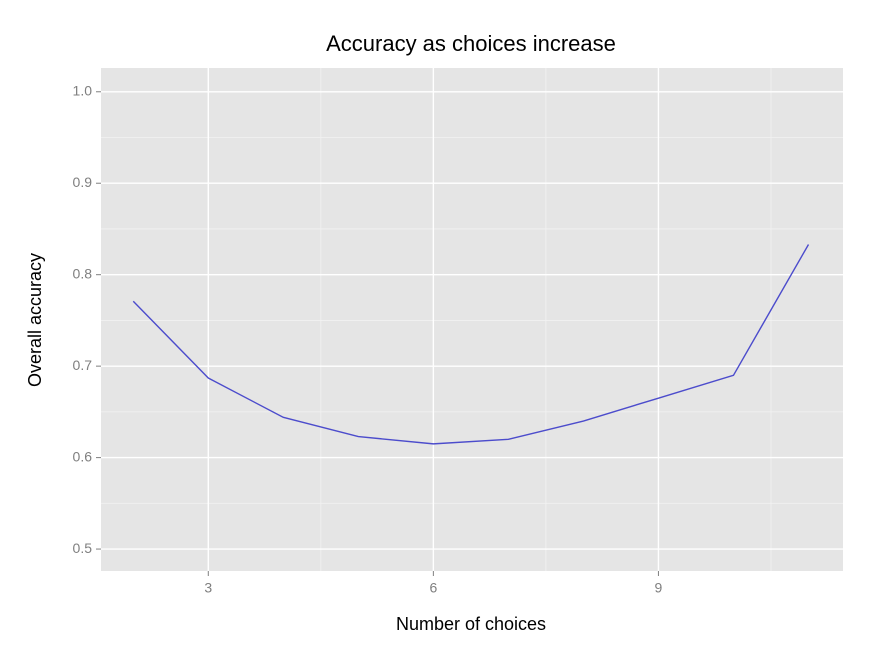 The image size is (883, 661). I want to click on y-tick-label: 1.0, so click(83, 90).